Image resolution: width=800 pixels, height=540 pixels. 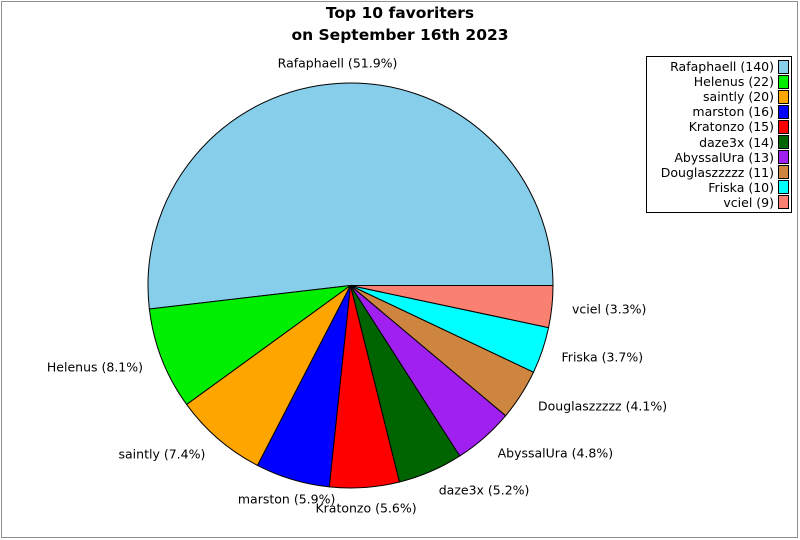 I want to click on legend-label: Friska (10), so click(x=741, y=187).